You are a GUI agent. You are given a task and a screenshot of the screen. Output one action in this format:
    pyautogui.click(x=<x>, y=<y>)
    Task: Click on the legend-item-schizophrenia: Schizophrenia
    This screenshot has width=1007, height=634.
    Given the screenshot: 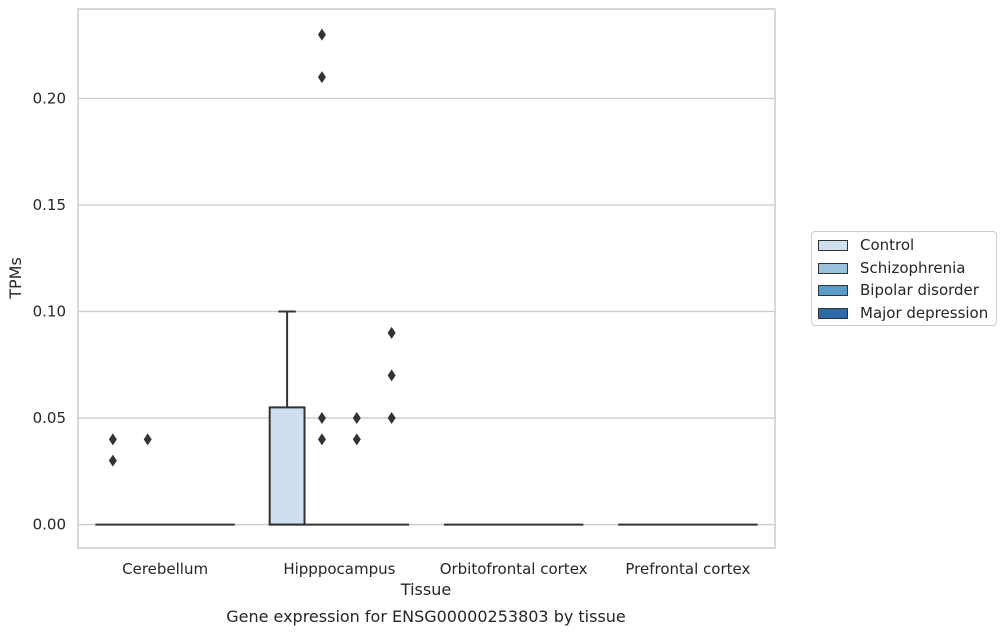 What is the action you would take?
    pyautogui.click(x=891, y=268)
    